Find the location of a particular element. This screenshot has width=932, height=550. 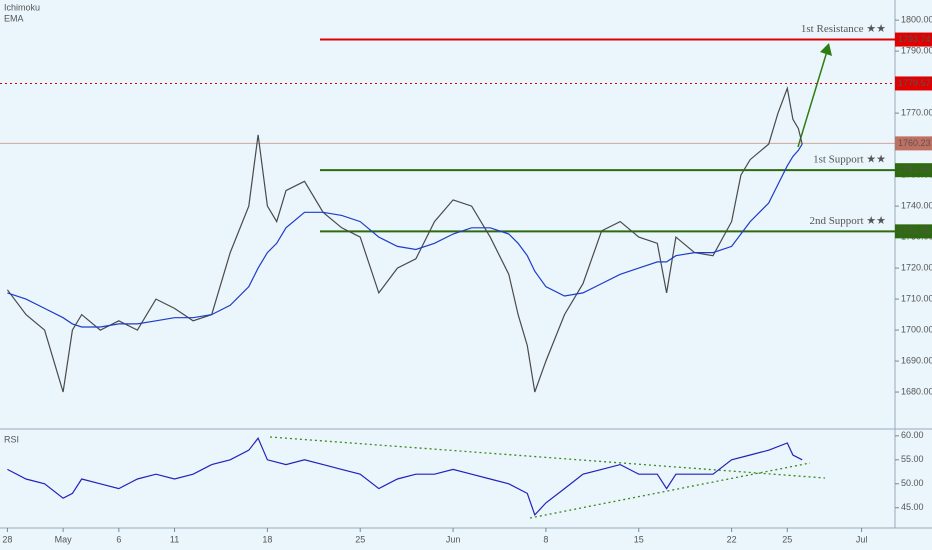

indicator-label: RSI is located at coordinates (11, 439).